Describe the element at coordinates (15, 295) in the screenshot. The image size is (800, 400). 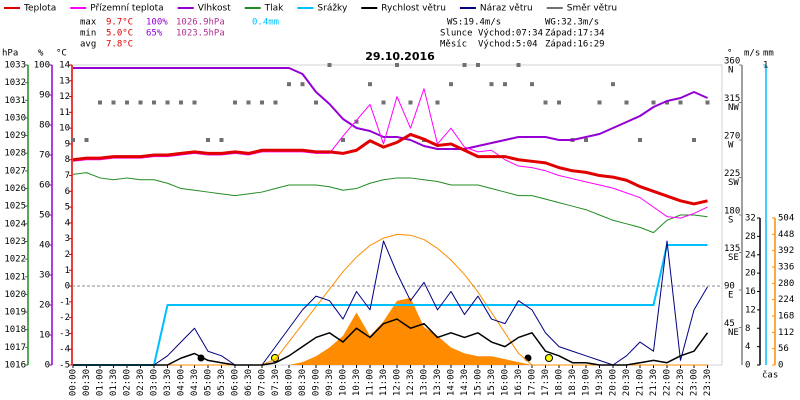
I see `tick-label: 1020` at that location.